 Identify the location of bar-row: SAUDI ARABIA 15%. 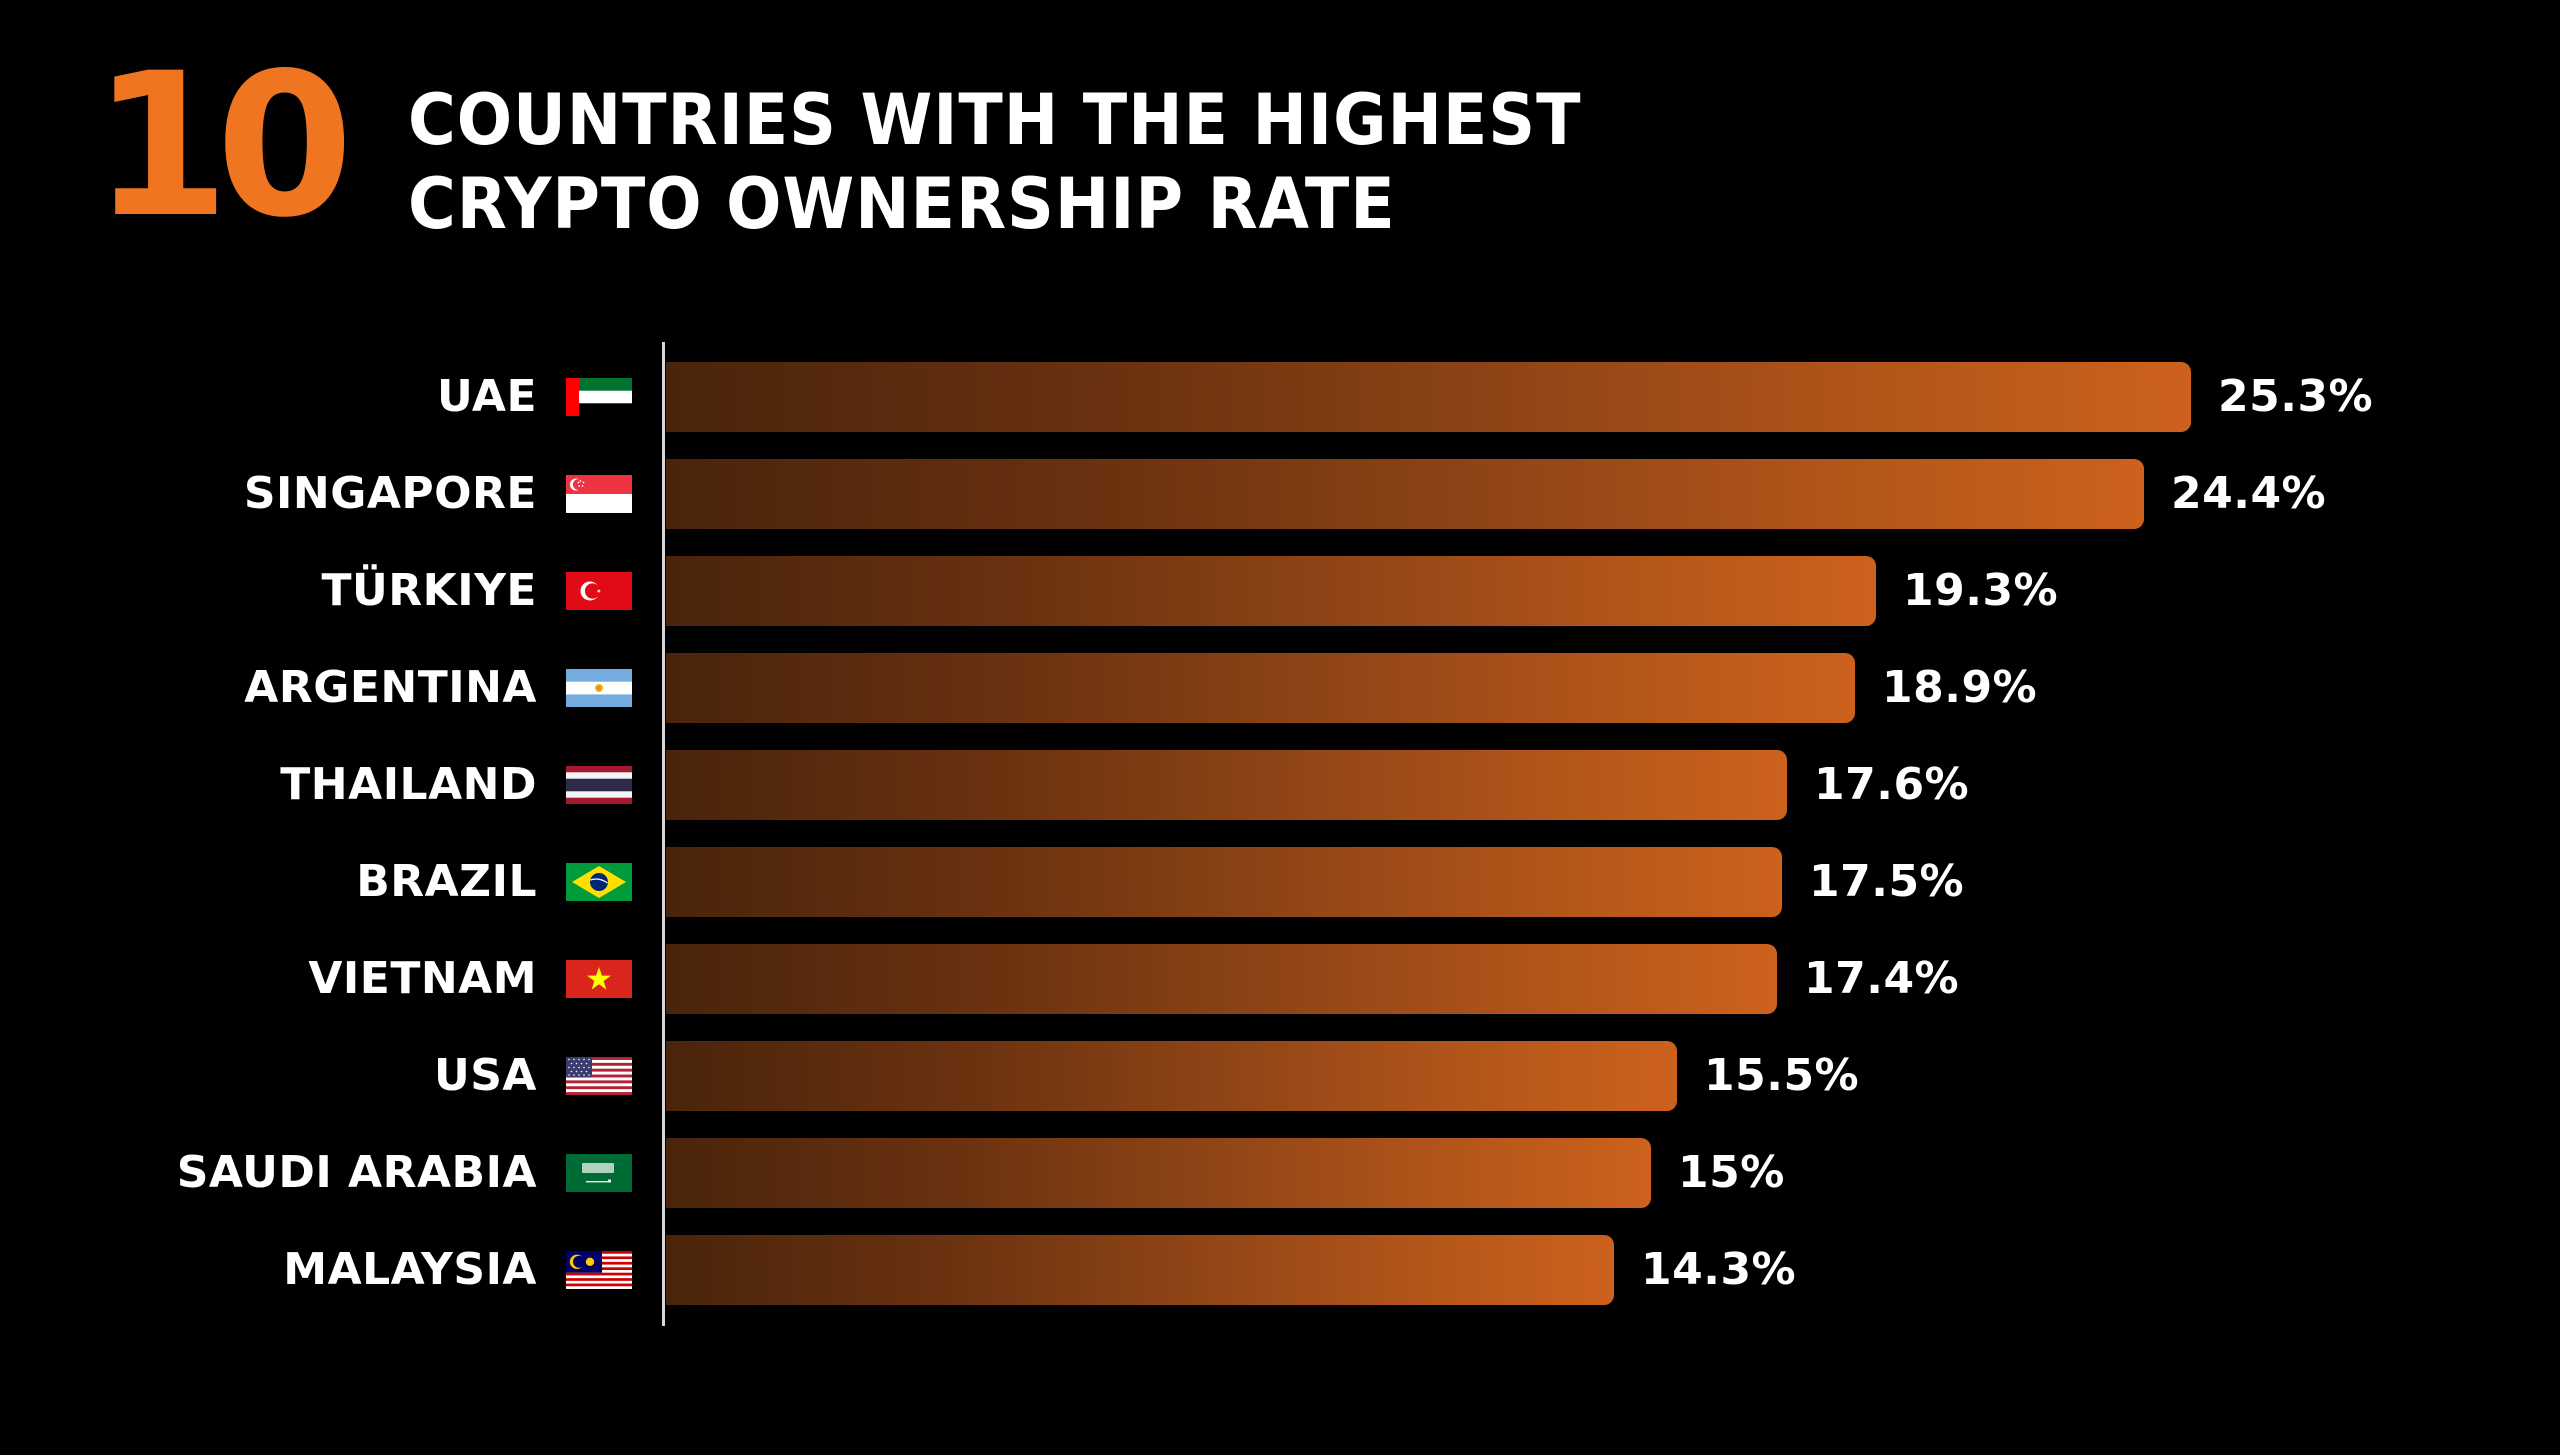
(1280, 1173).